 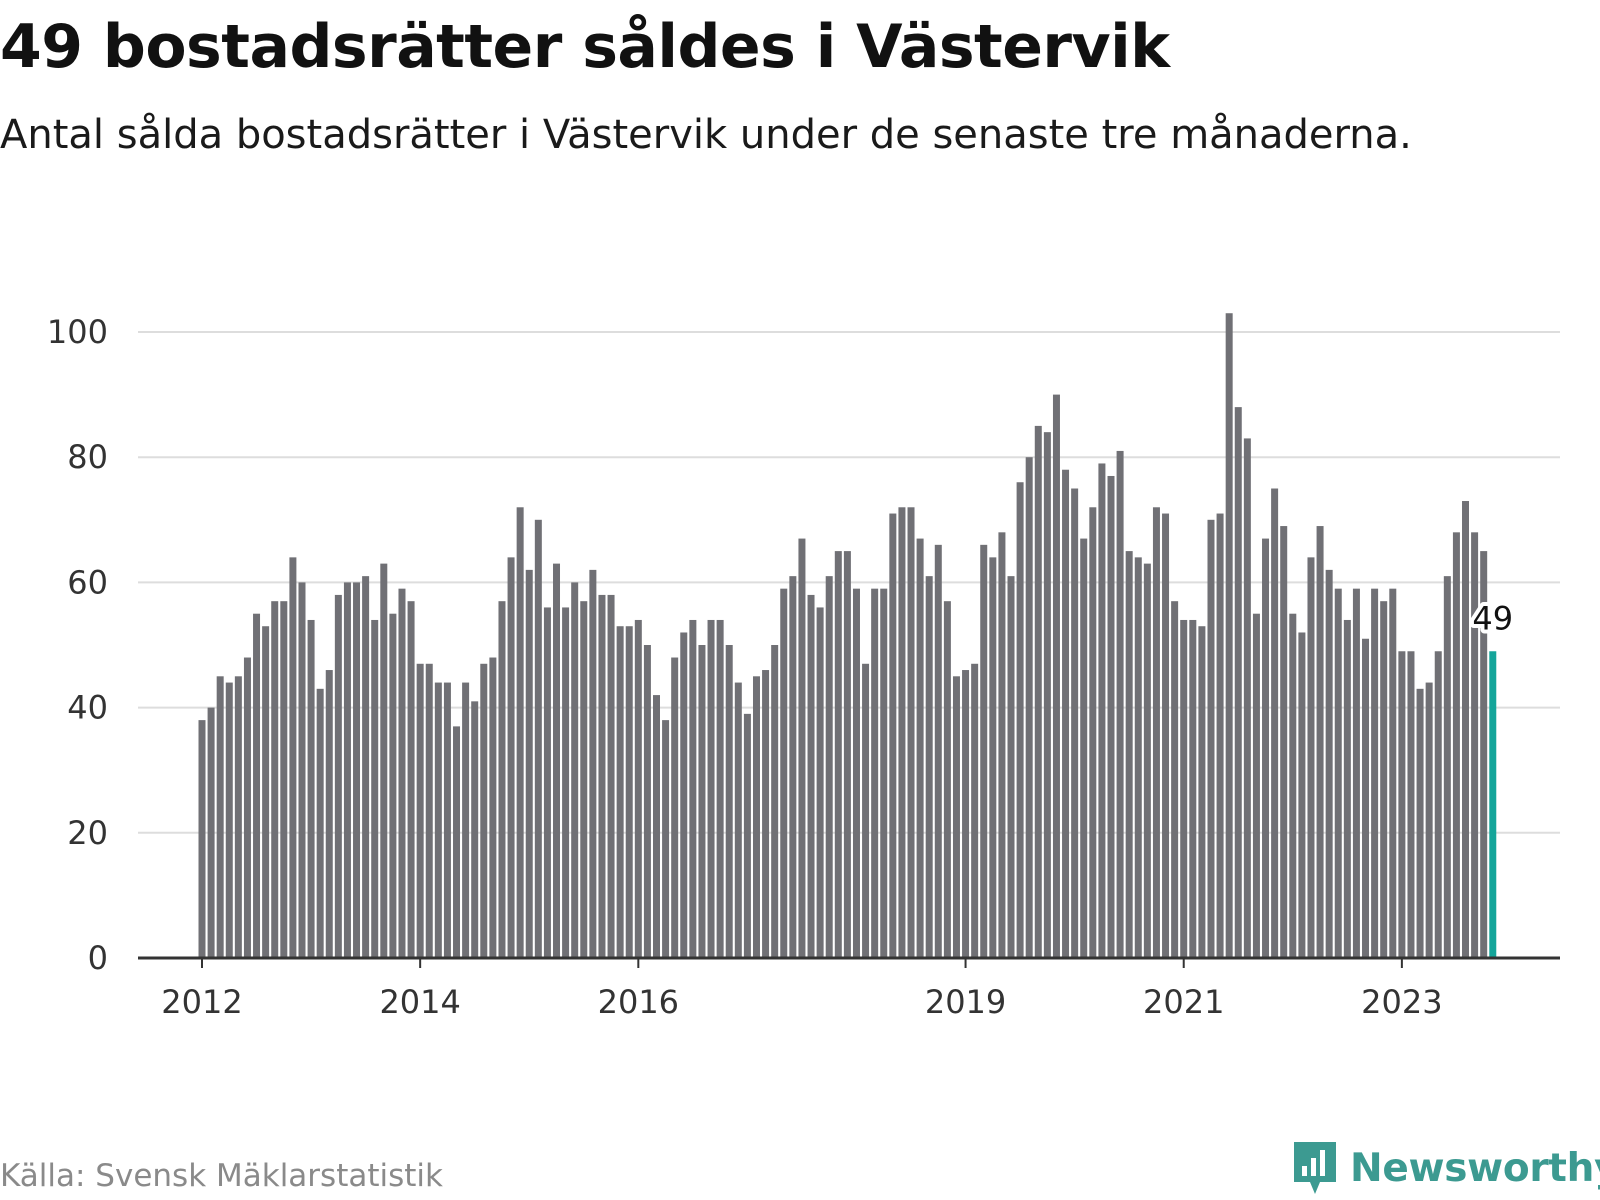 I want to click on y-tick-label: 100, so click(x=77, y=332).